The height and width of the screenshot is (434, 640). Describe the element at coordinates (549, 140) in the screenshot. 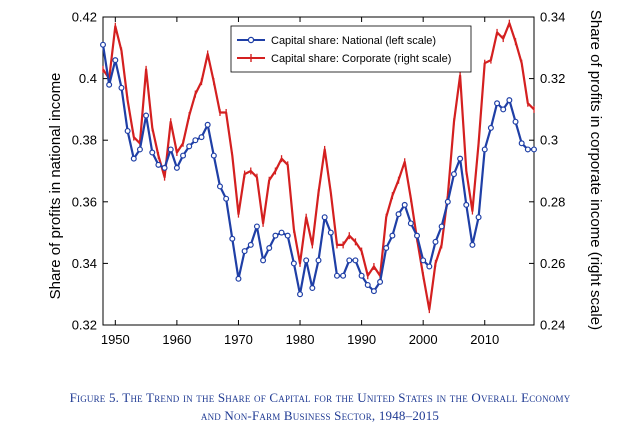

I see `y-right-tick-label: 0.3` at that location.